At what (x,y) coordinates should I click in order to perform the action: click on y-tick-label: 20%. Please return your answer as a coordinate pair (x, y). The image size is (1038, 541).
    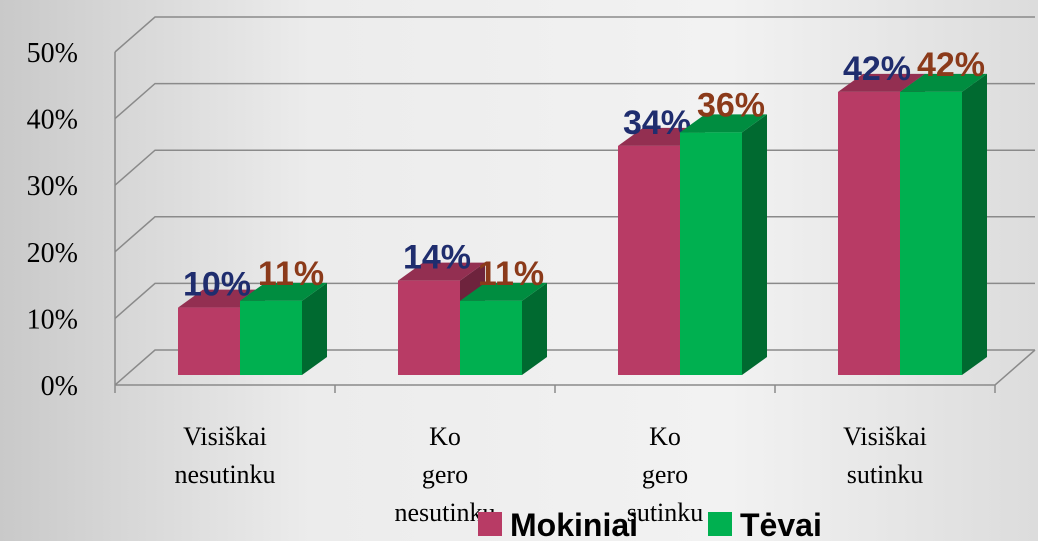
    Looking at the image, I should click on (52, 253).